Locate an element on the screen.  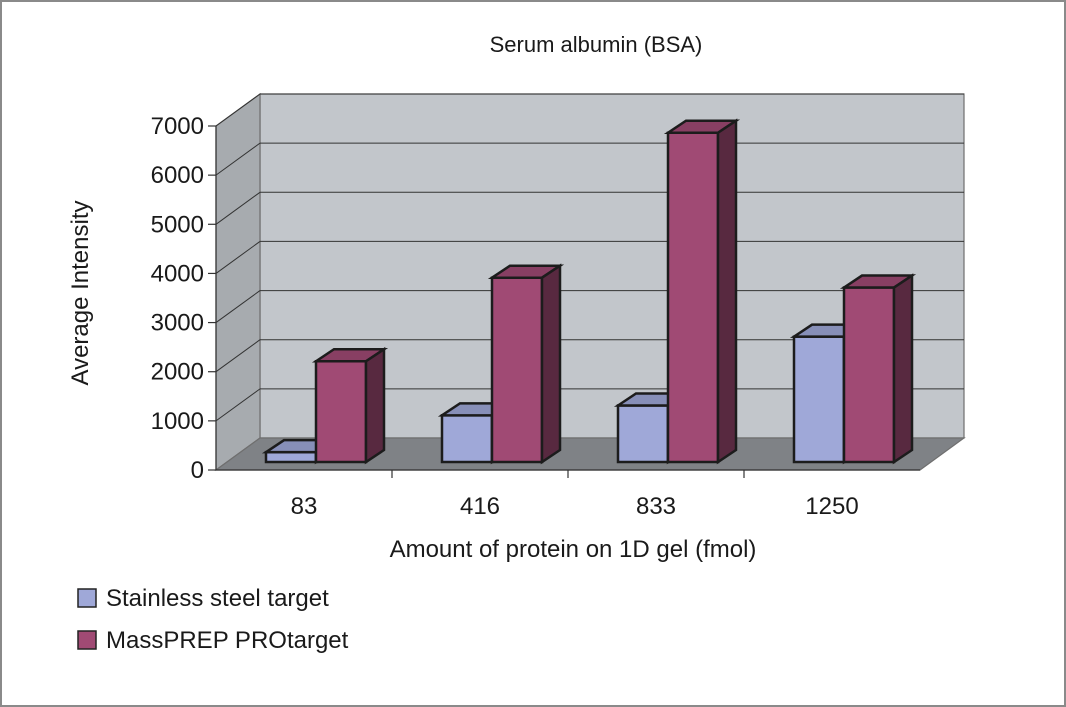
y-tick-label: 6000 is located at coordinates (177, 175).